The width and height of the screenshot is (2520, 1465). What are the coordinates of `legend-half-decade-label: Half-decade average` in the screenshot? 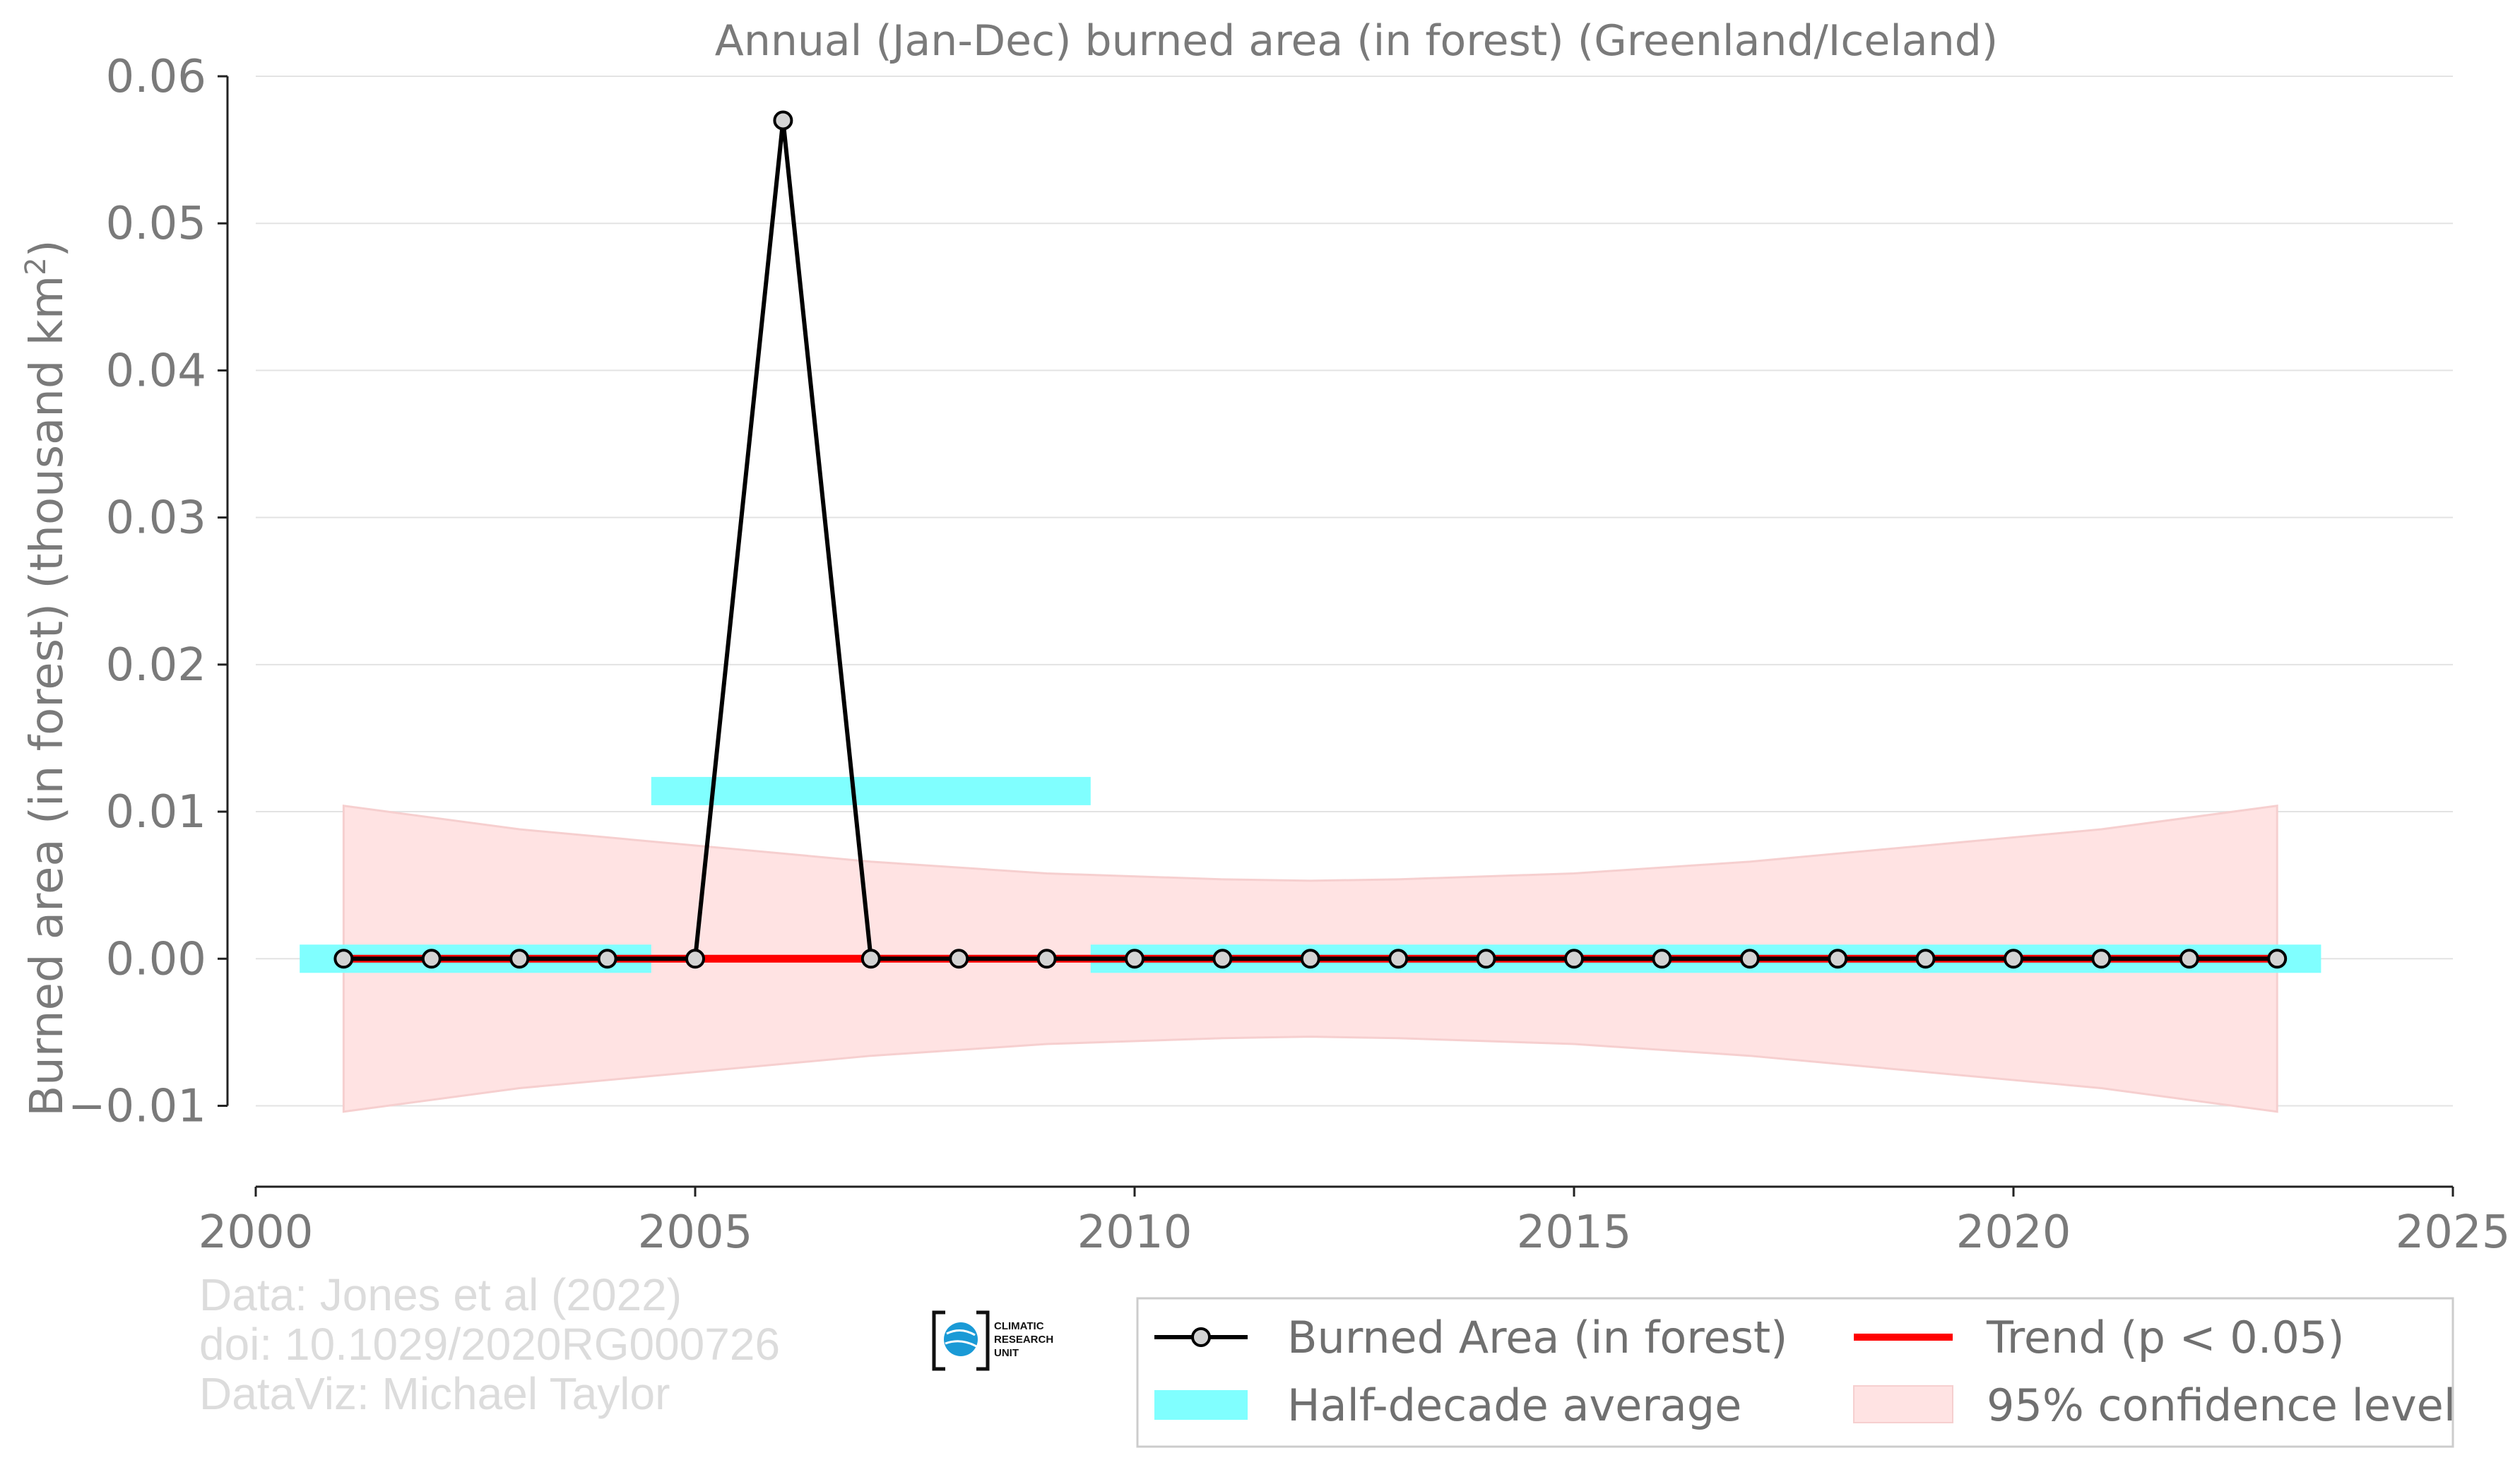 It's located at (1514, 1405).